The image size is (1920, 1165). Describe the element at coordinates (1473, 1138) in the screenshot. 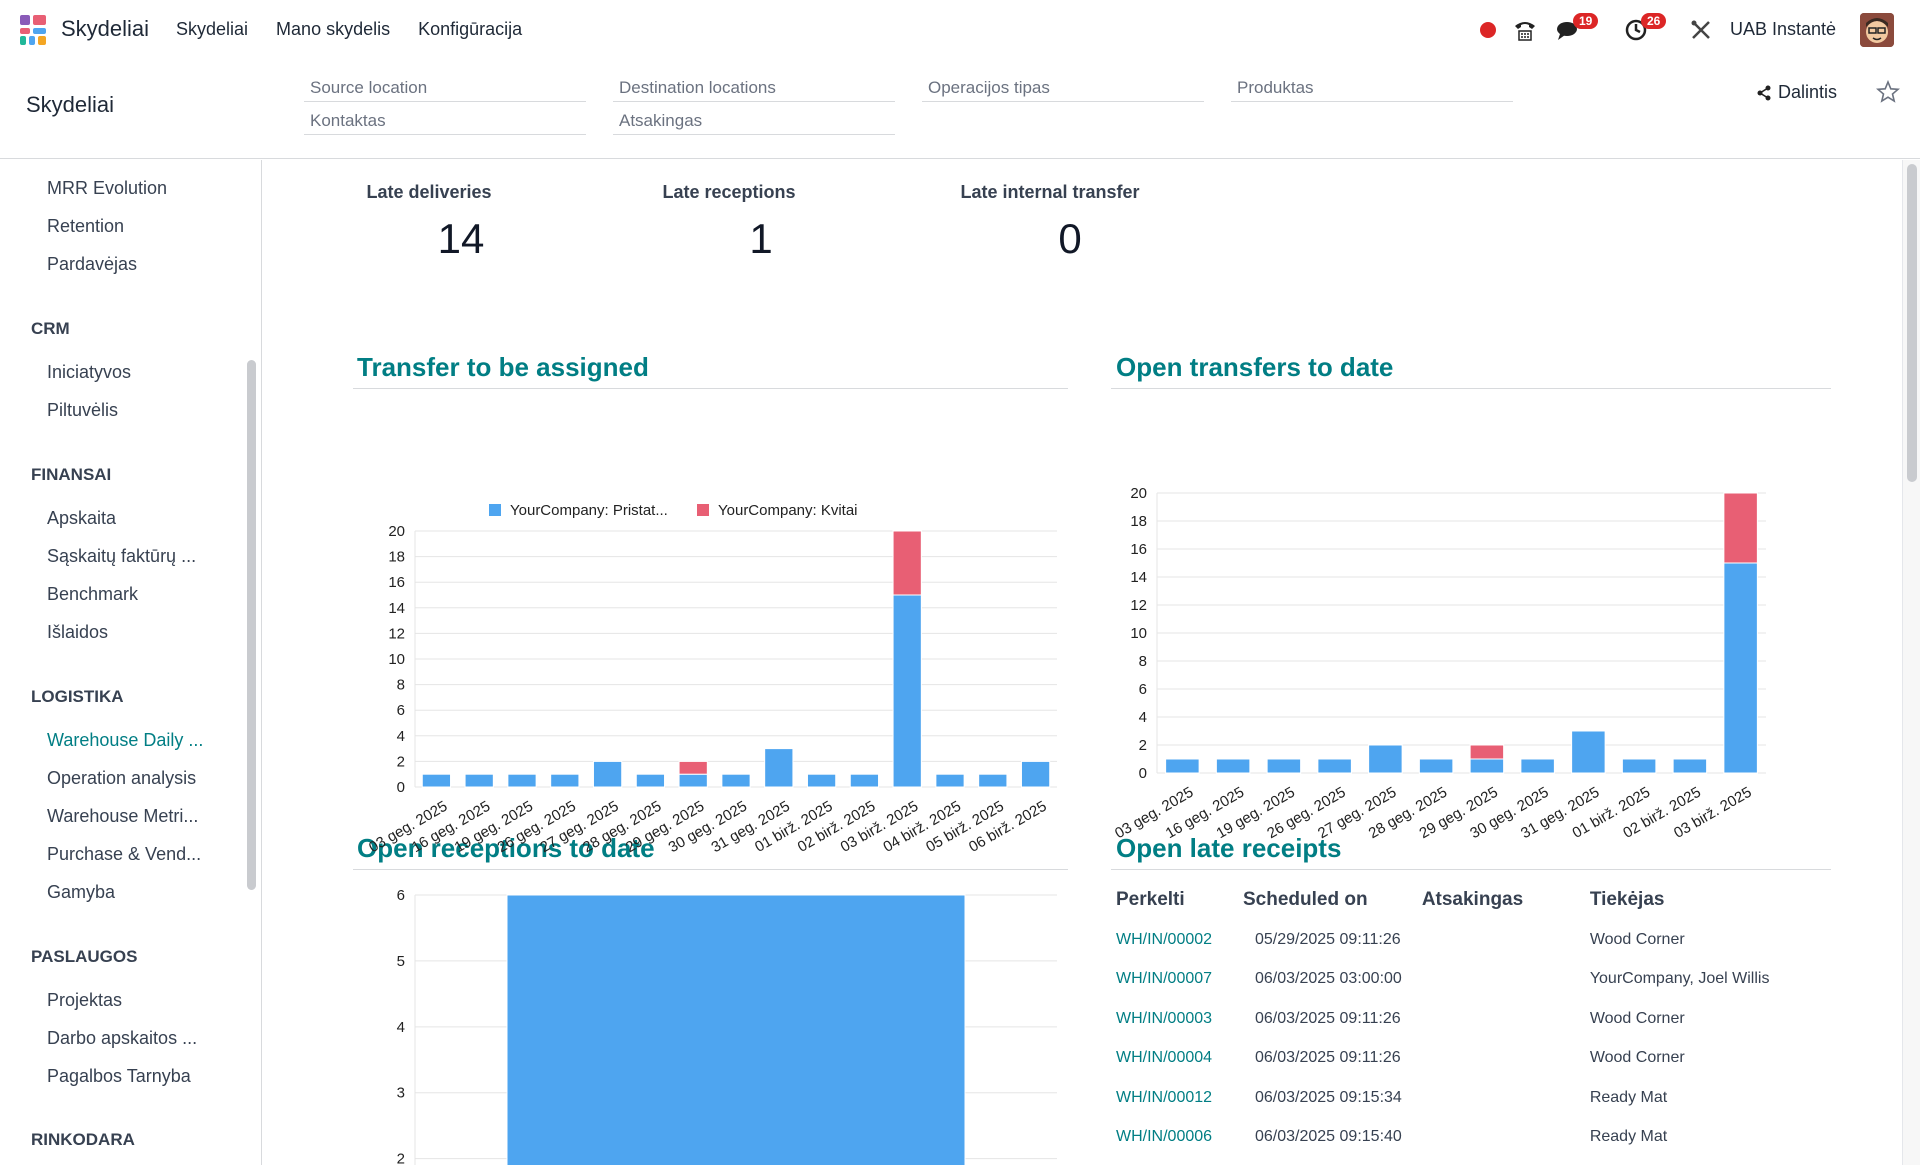

I see `table-row: WH/IN/00006 06/03/2025 09:15:40 Ready Mat` at that location.